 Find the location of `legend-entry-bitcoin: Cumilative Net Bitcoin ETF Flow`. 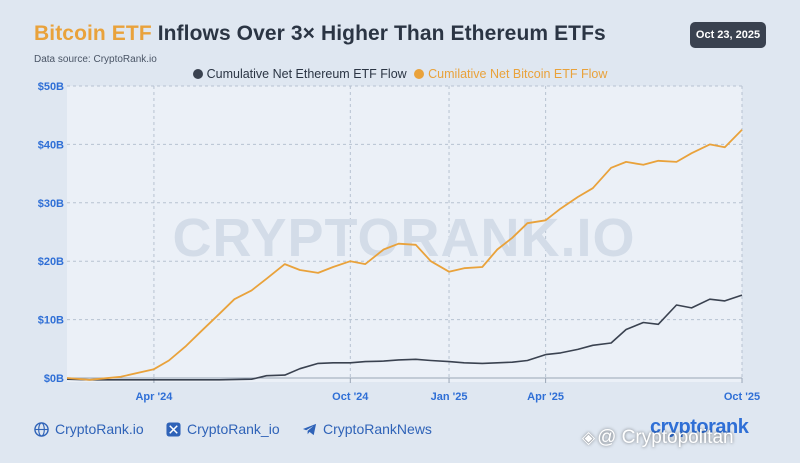

legend-entry-bitcoin: Cumilative Net Bitcoin ETF Flow is located at coordinates (510, 74).